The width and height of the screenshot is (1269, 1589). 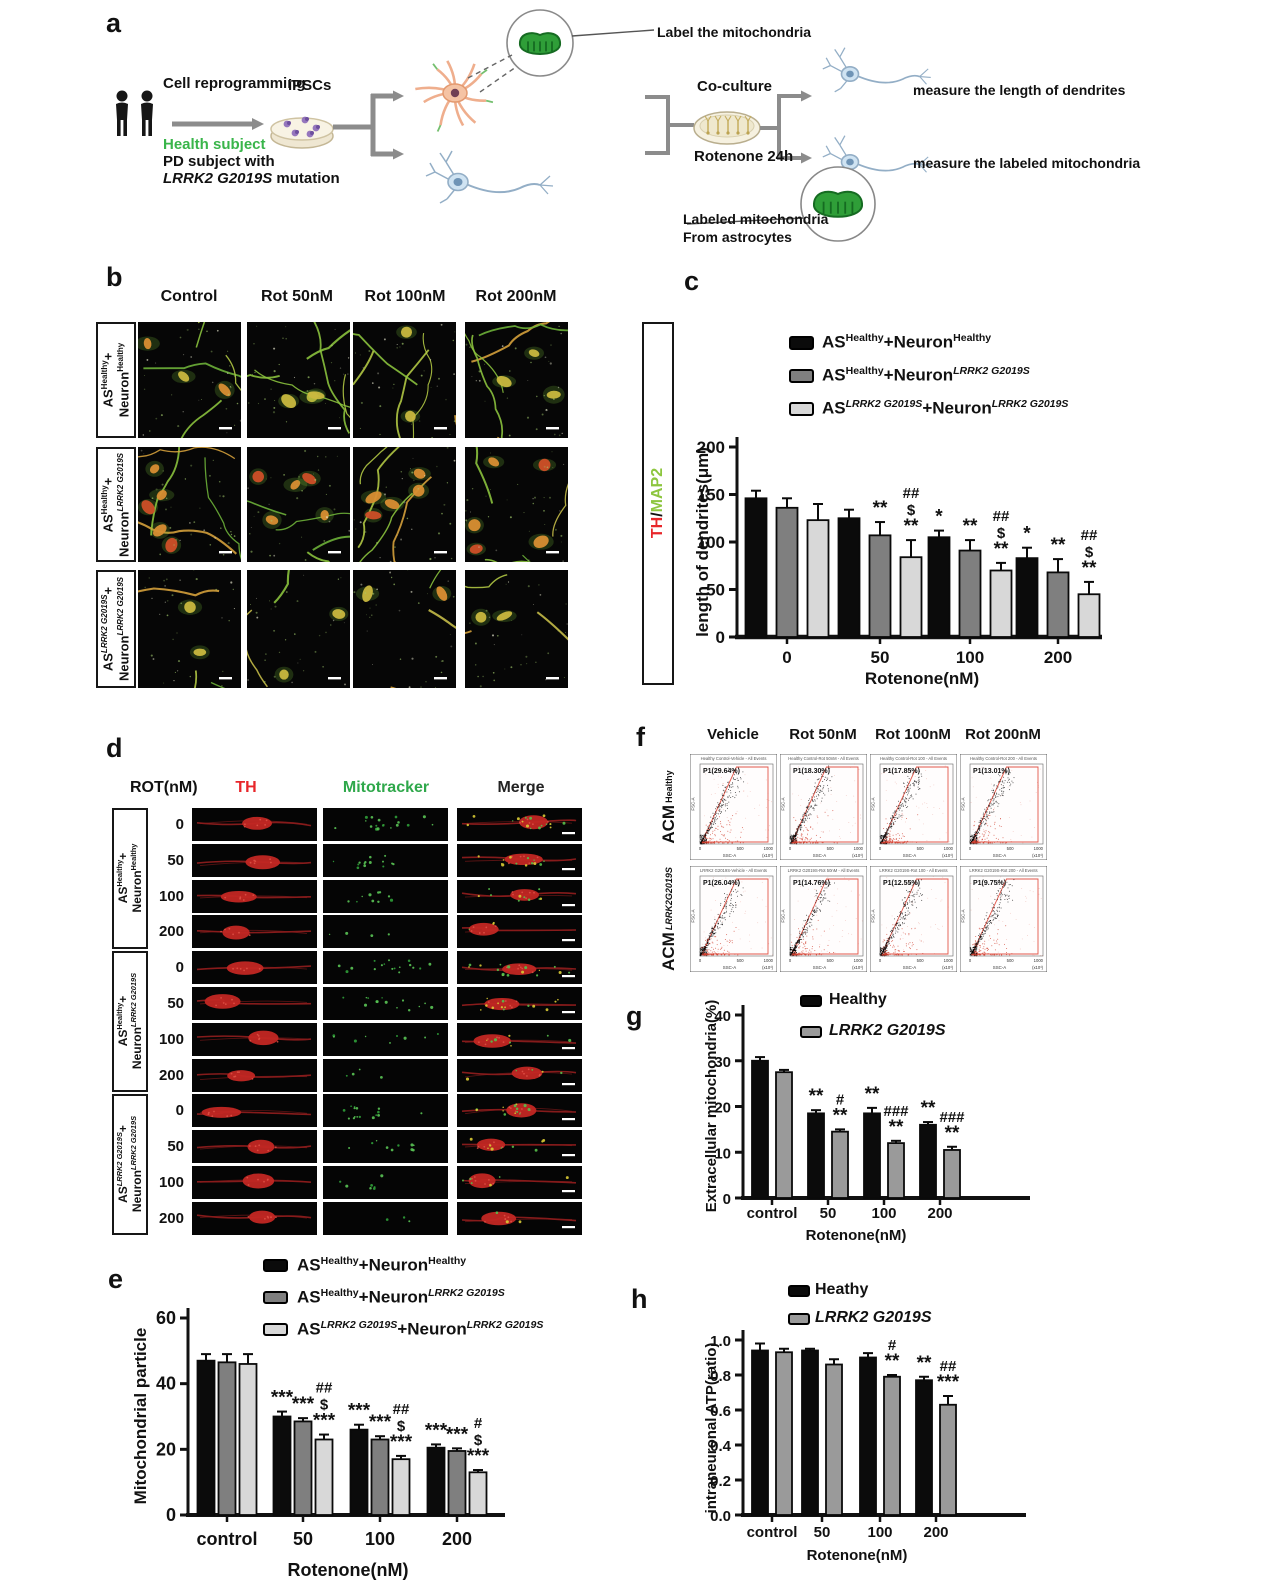 I want to click on f-col-header-Vehicle: Vehicle, so click(x=733, y=734).